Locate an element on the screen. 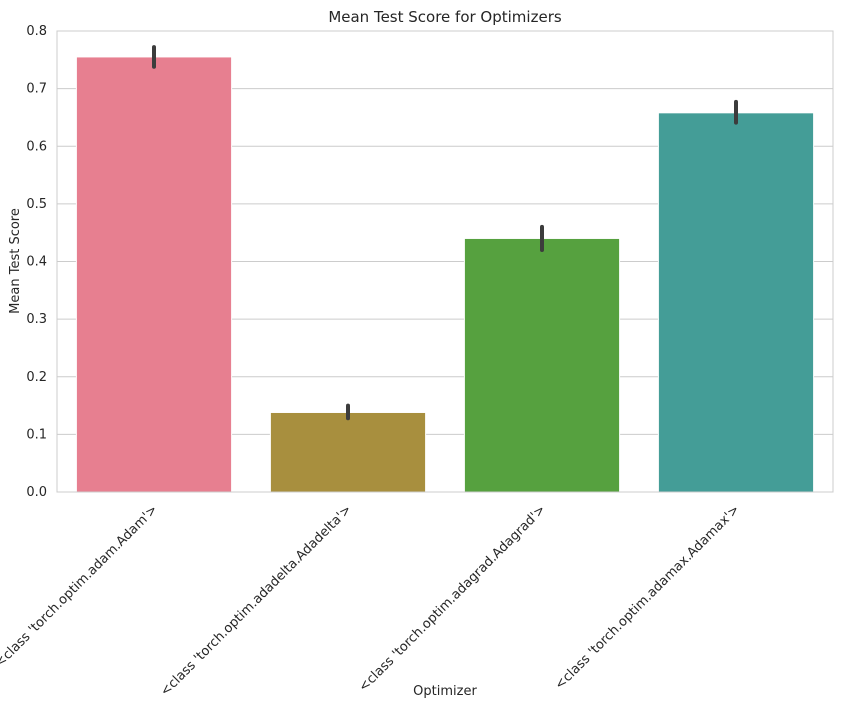 The image size is (841, 713). y-axis-label: Mean Test Score is located at coordinates (15, 261).